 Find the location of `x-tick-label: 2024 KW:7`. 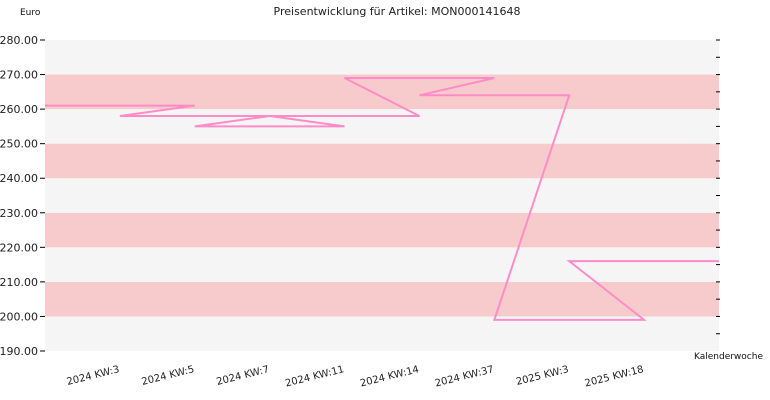

x-tick-label: 2024 KW:7 is located at coordinates (242, 376).